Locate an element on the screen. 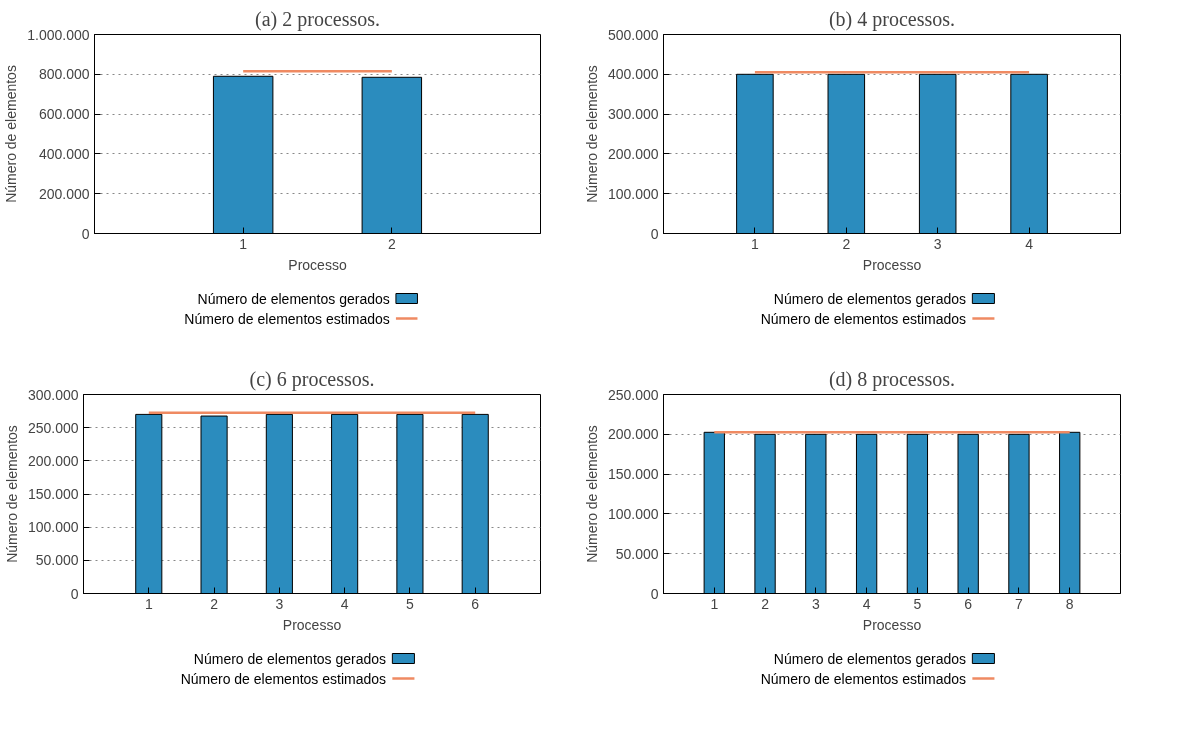 This screenshot has width=1181, height=729. y-tick-label: 500.000 is located at coordinates (633, 34).